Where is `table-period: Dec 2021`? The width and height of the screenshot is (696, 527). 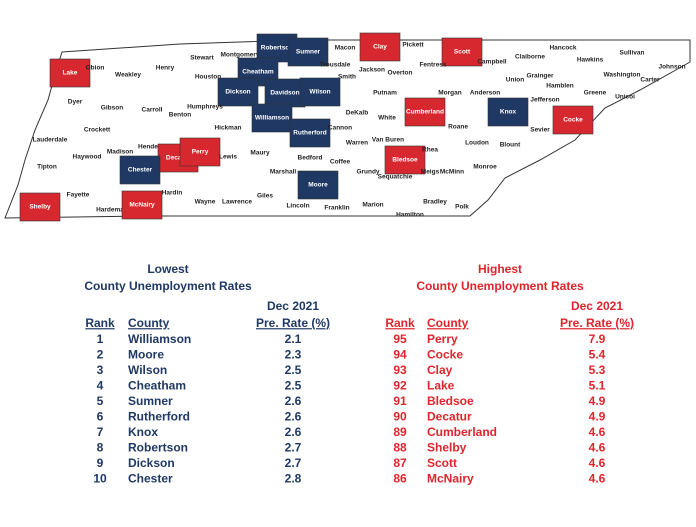
table-period: Dec 2021 is located at coordinates (597, 306).